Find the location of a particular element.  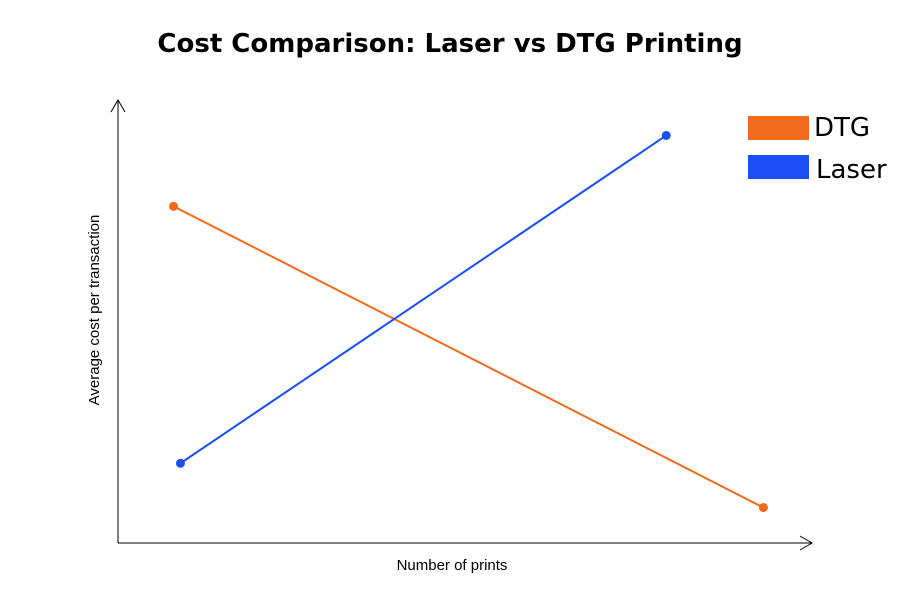

legend-swatch-dtg is located at coordinates (778, 128).